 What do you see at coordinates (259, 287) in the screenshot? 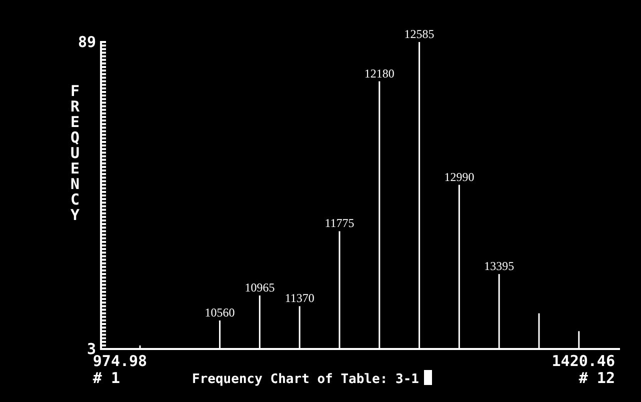
I see `x-tick-label: 10965` at bounding box center [259, 287].